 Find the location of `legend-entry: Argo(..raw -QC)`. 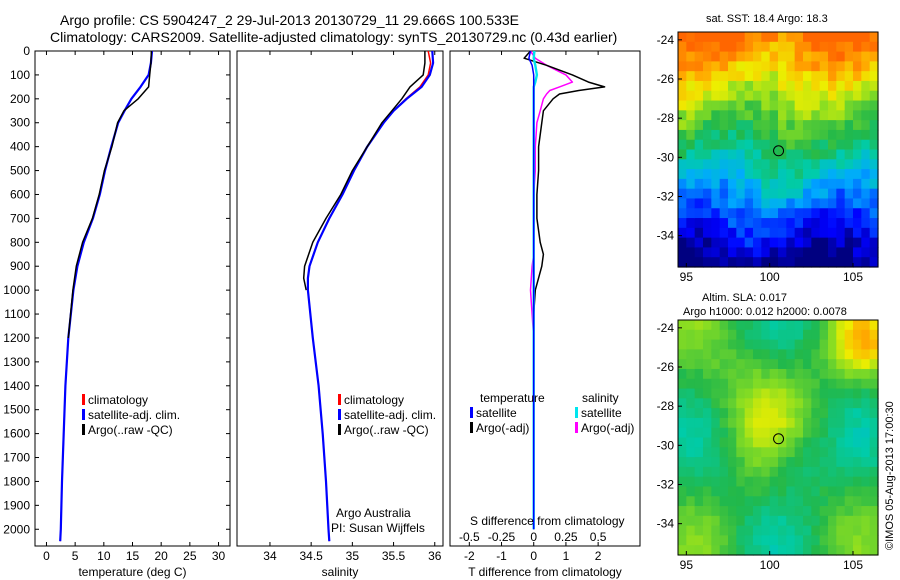

legend-entry: Argo(..raw -QC) is located at coordinates (130, 430).